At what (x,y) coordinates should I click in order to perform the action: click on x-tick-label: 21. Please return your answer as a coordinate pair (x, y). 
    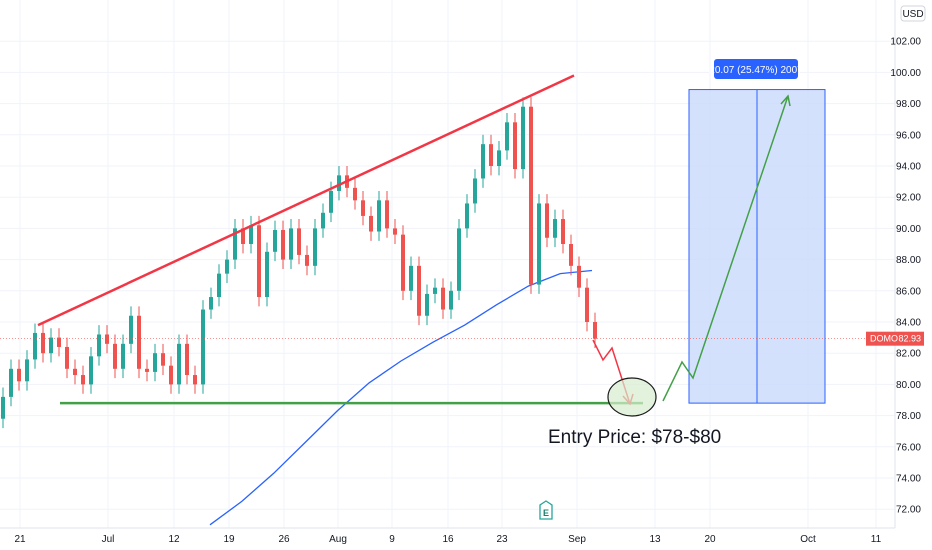
    Looking at the image, I should click on (20, 539).